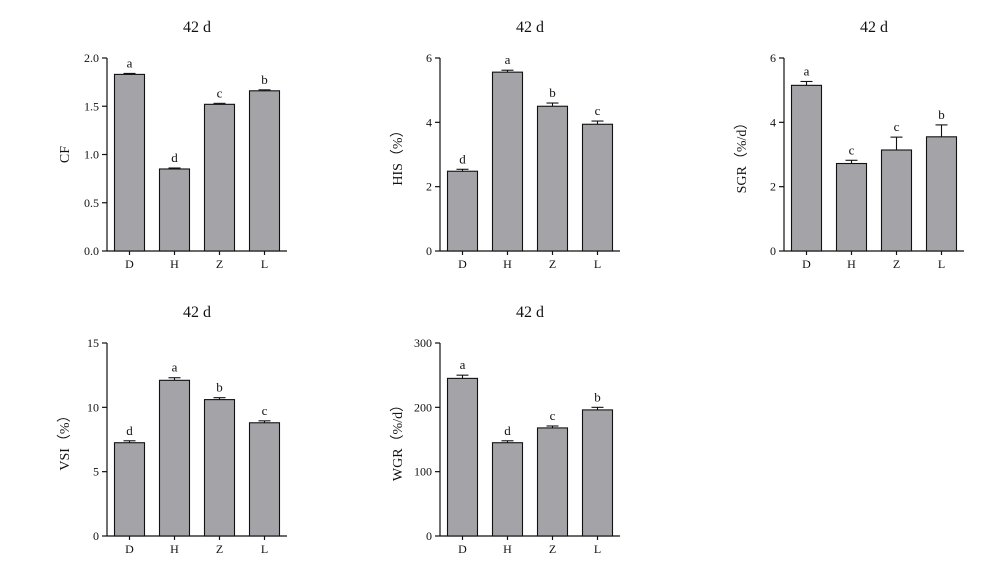 The width and height of the screenshot is (1008, 585). What do you see at coordinates (742, 155) in the screenshot?
I see `y-axis-label: SGR（%/d）` at bounding box center [742, 155].